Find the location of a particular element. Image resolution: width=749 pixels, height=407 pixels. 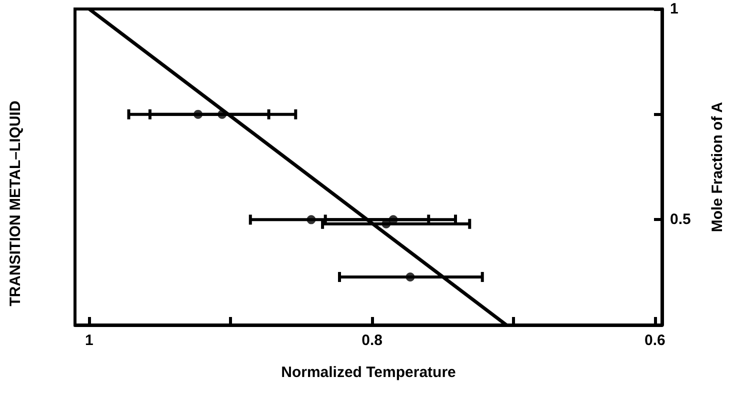

text: TRANSITION METAL–LIQUID is located at coordinates (15, 203).